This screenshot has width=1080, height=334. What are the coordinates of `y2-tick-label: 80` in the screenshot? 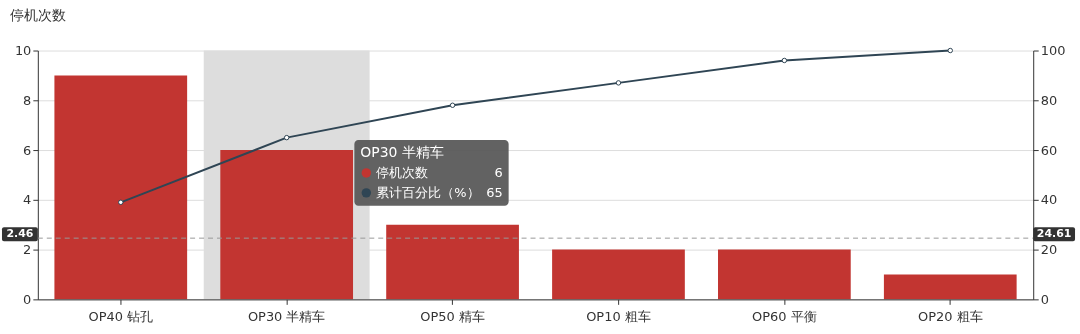 It's located at (1049, 100).